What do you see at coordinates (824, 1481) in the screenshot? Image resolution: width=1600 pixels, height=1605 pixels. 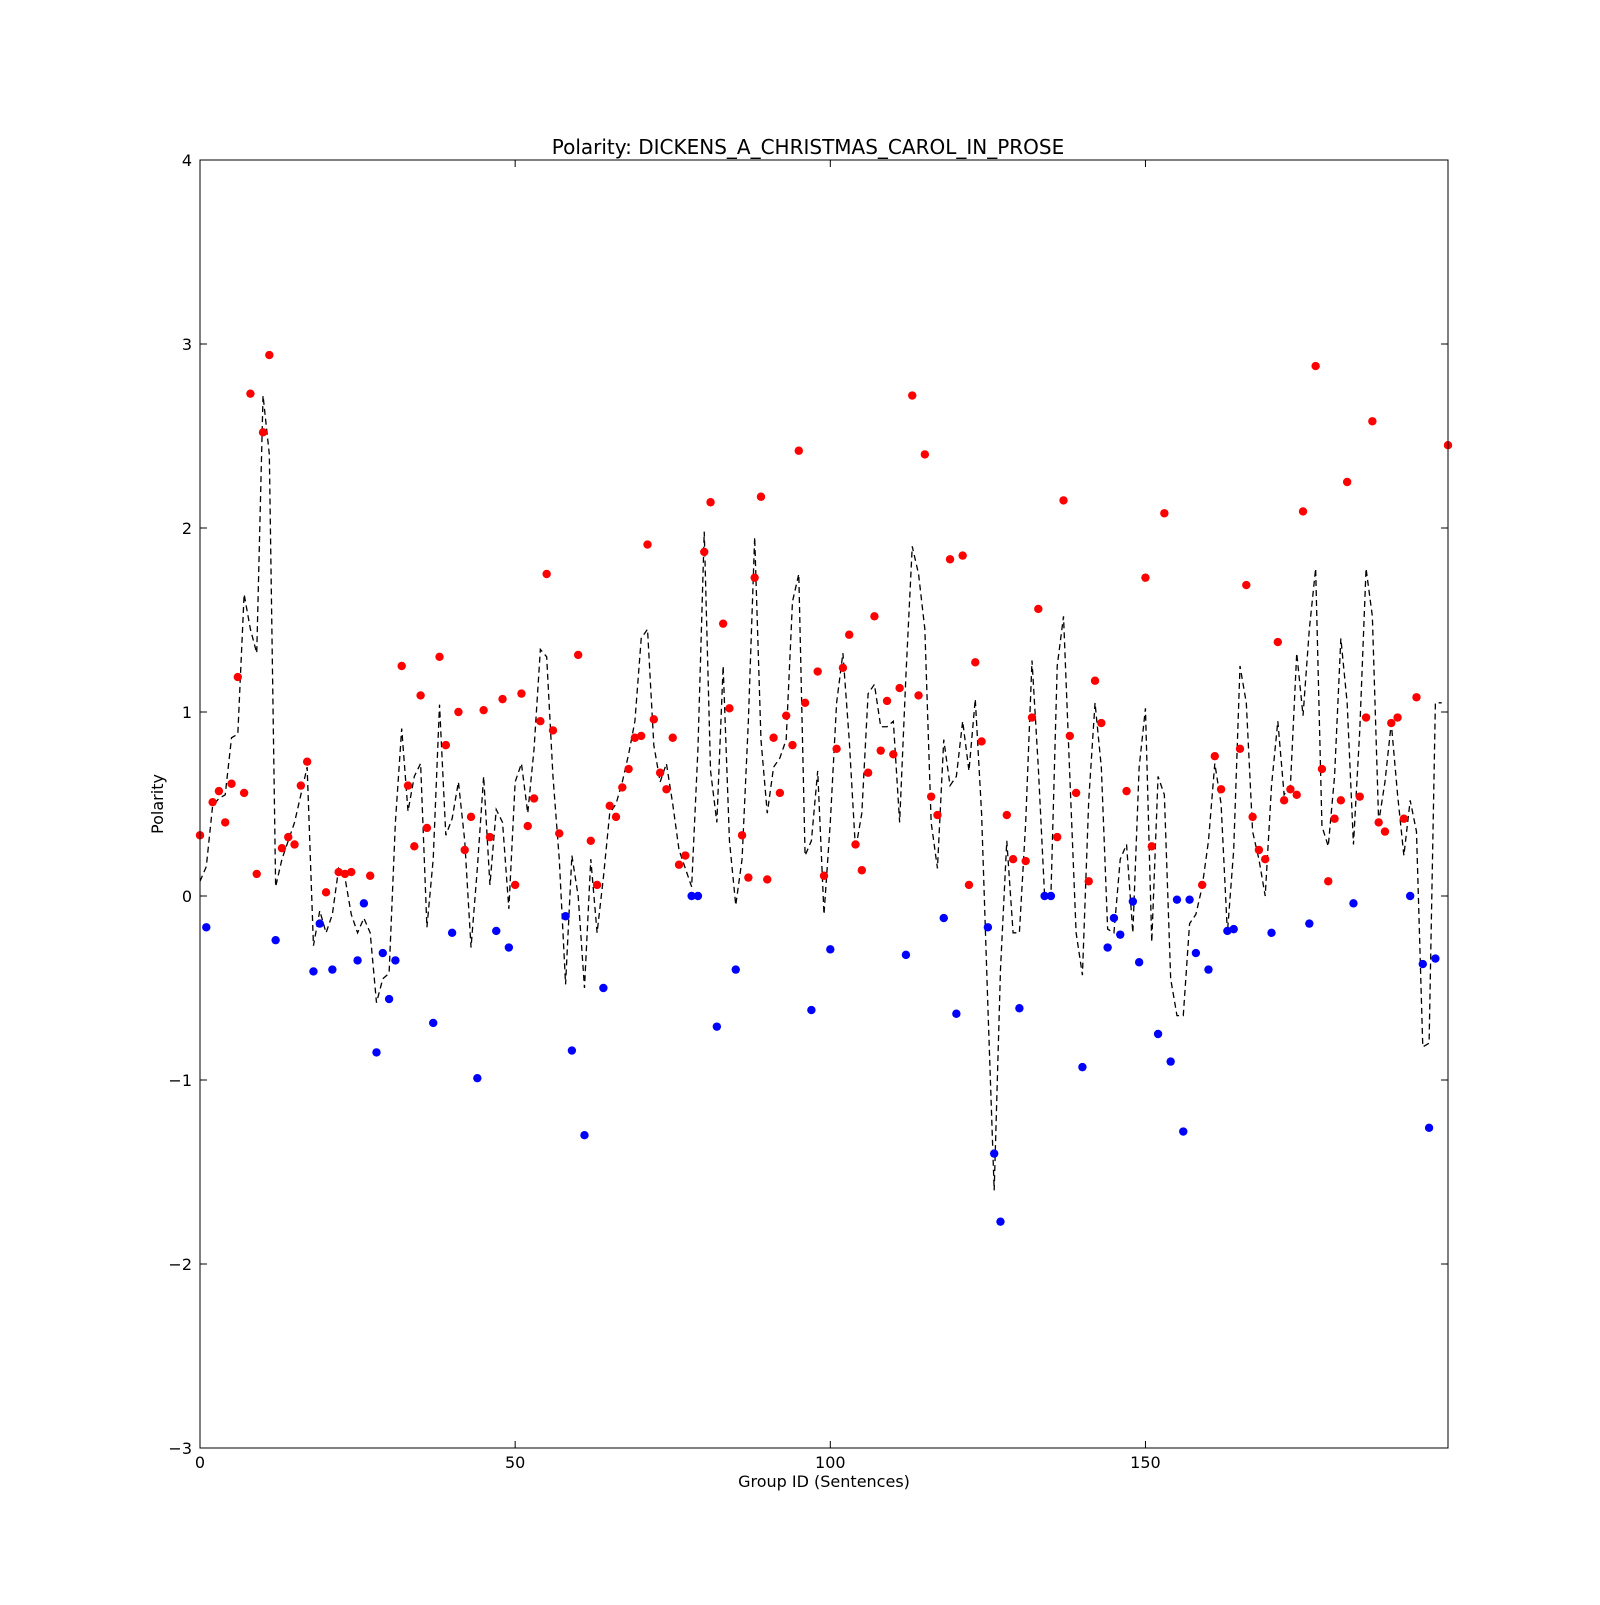 I see `x-axis-label: Group ID (Sentences)` at bounding box center [824, 1481].